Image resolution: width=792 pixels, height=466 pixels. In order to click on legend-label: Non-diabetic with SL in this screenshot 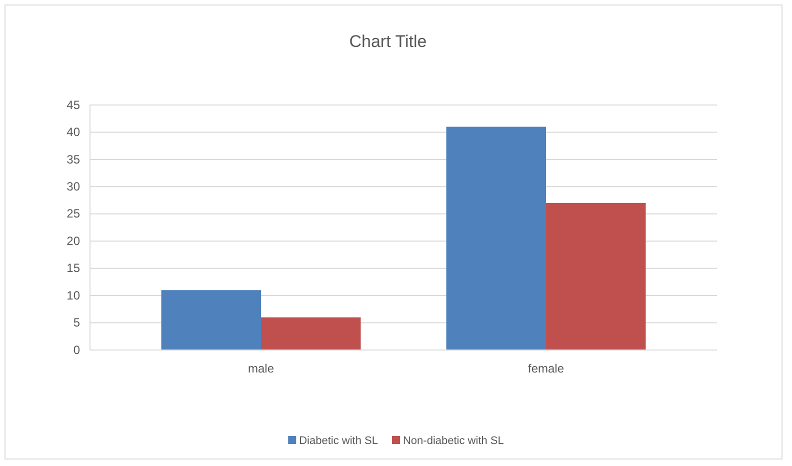, I will do `click(453, 441)`.